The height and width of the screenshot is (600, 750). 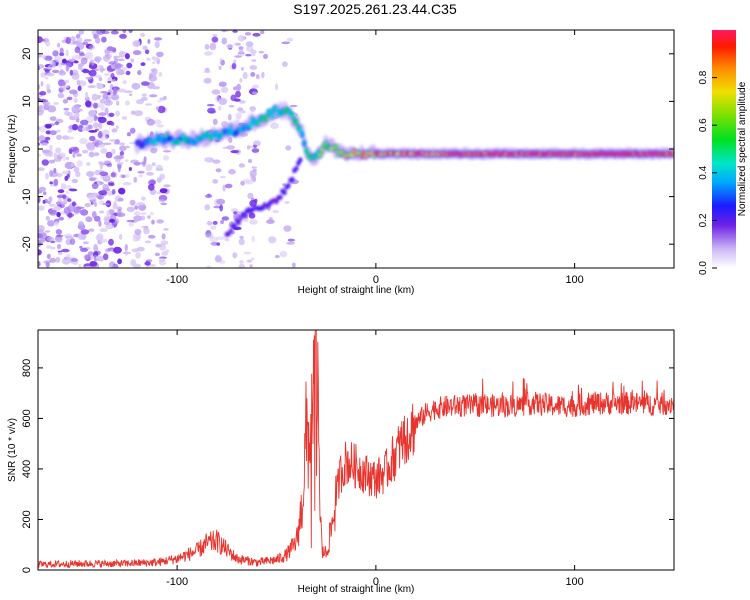 What do you see at coordinates (703, 268) in the screenshot?
I see `colorbar-tick-label: 0.0` at bounding box center [703, 268].